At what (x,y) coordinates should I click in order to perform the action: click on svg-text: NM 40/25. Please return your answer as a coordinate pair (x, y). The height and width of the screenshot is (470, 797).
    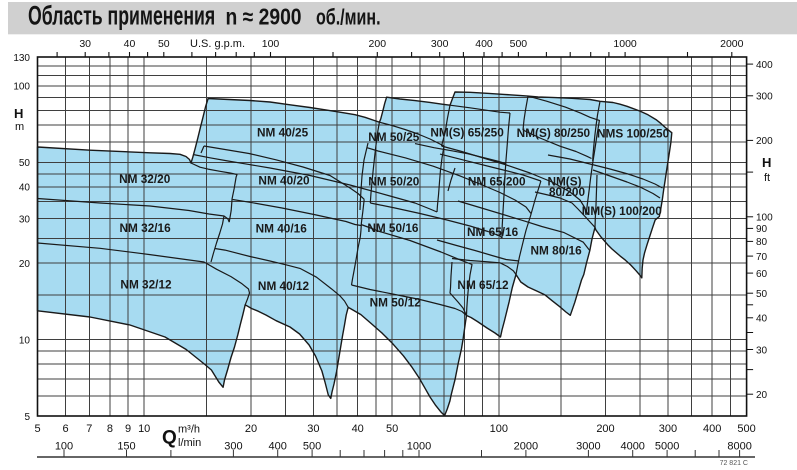
    Looking at the image, I should click on (283, 132).